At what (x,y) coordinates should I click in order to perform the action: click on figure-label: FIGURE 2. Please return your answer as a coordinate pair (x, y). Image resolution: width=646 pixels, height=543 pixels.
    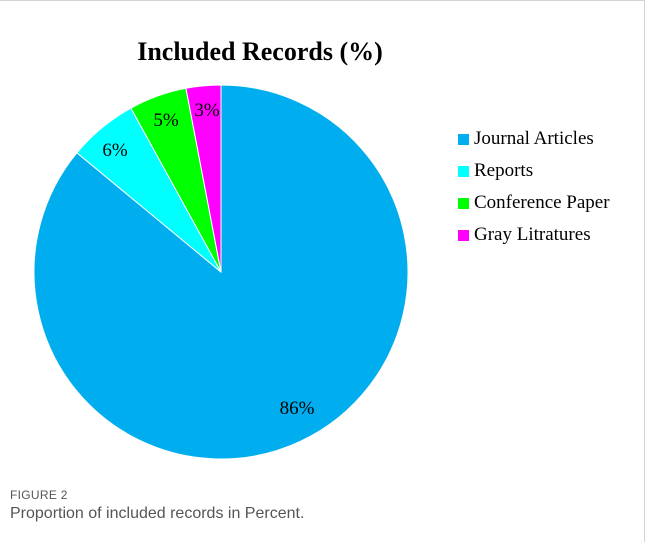
    Looking at the image, I should click on (39, 495).